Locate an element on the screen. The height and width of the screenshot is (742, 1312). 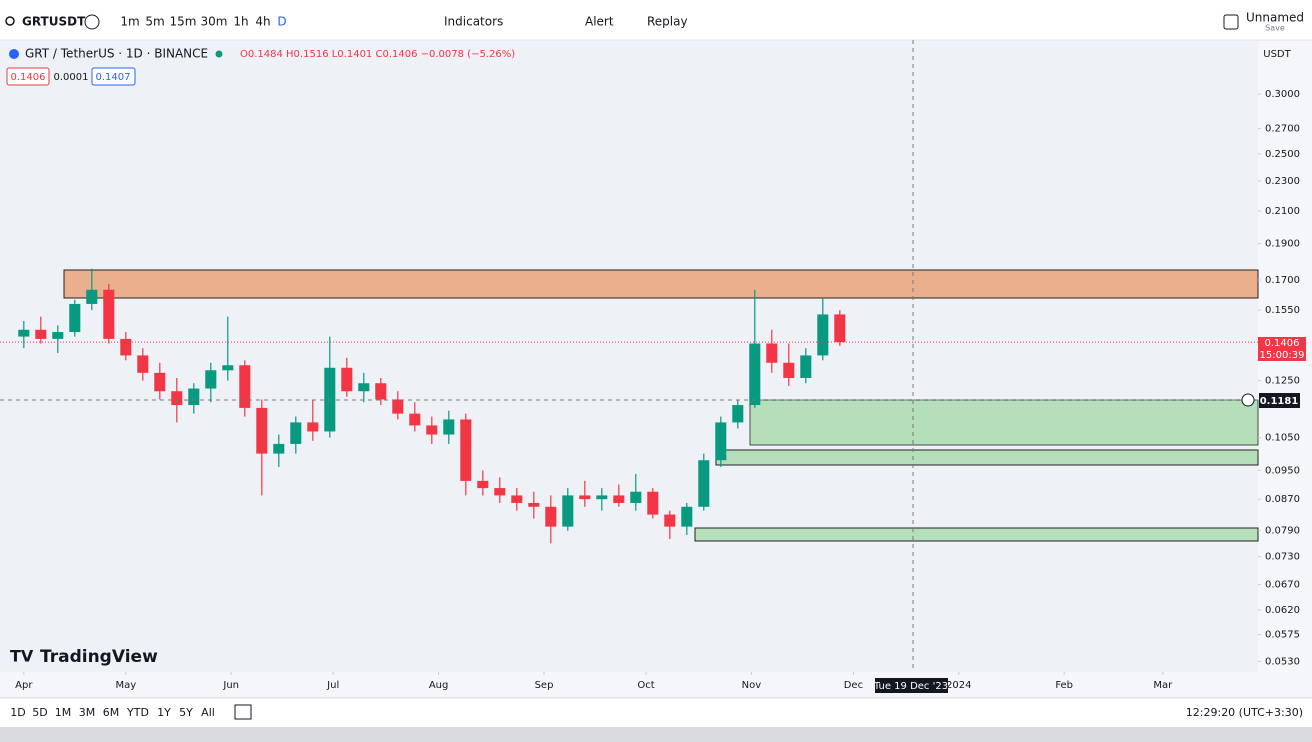
interval: D is located at coordinates (281, 22).